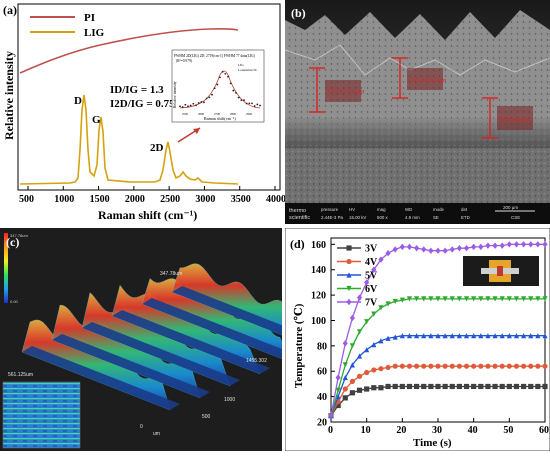 The image size is (550, 456). What do you see at coordinates (9, 95) in the screenshot?
I see `raman-ylabel: Relative intensity` at bounding box center [9, 95].